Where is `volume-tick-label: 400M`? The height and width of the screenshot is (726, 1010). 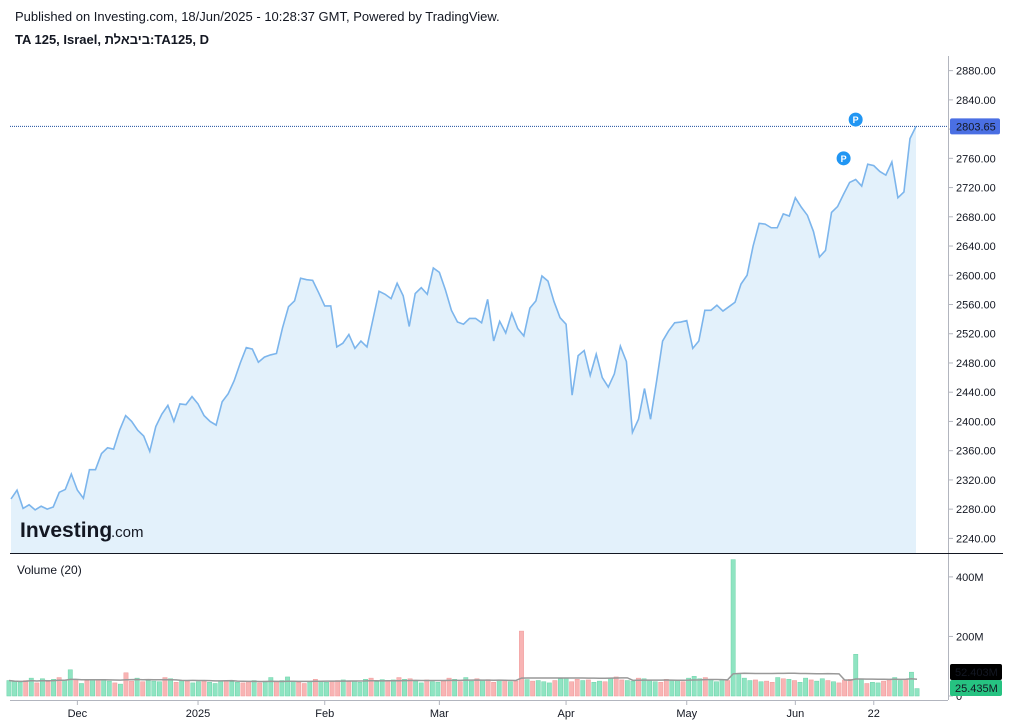 volume-tick-label: 400M is located at coordinates (970, 578).